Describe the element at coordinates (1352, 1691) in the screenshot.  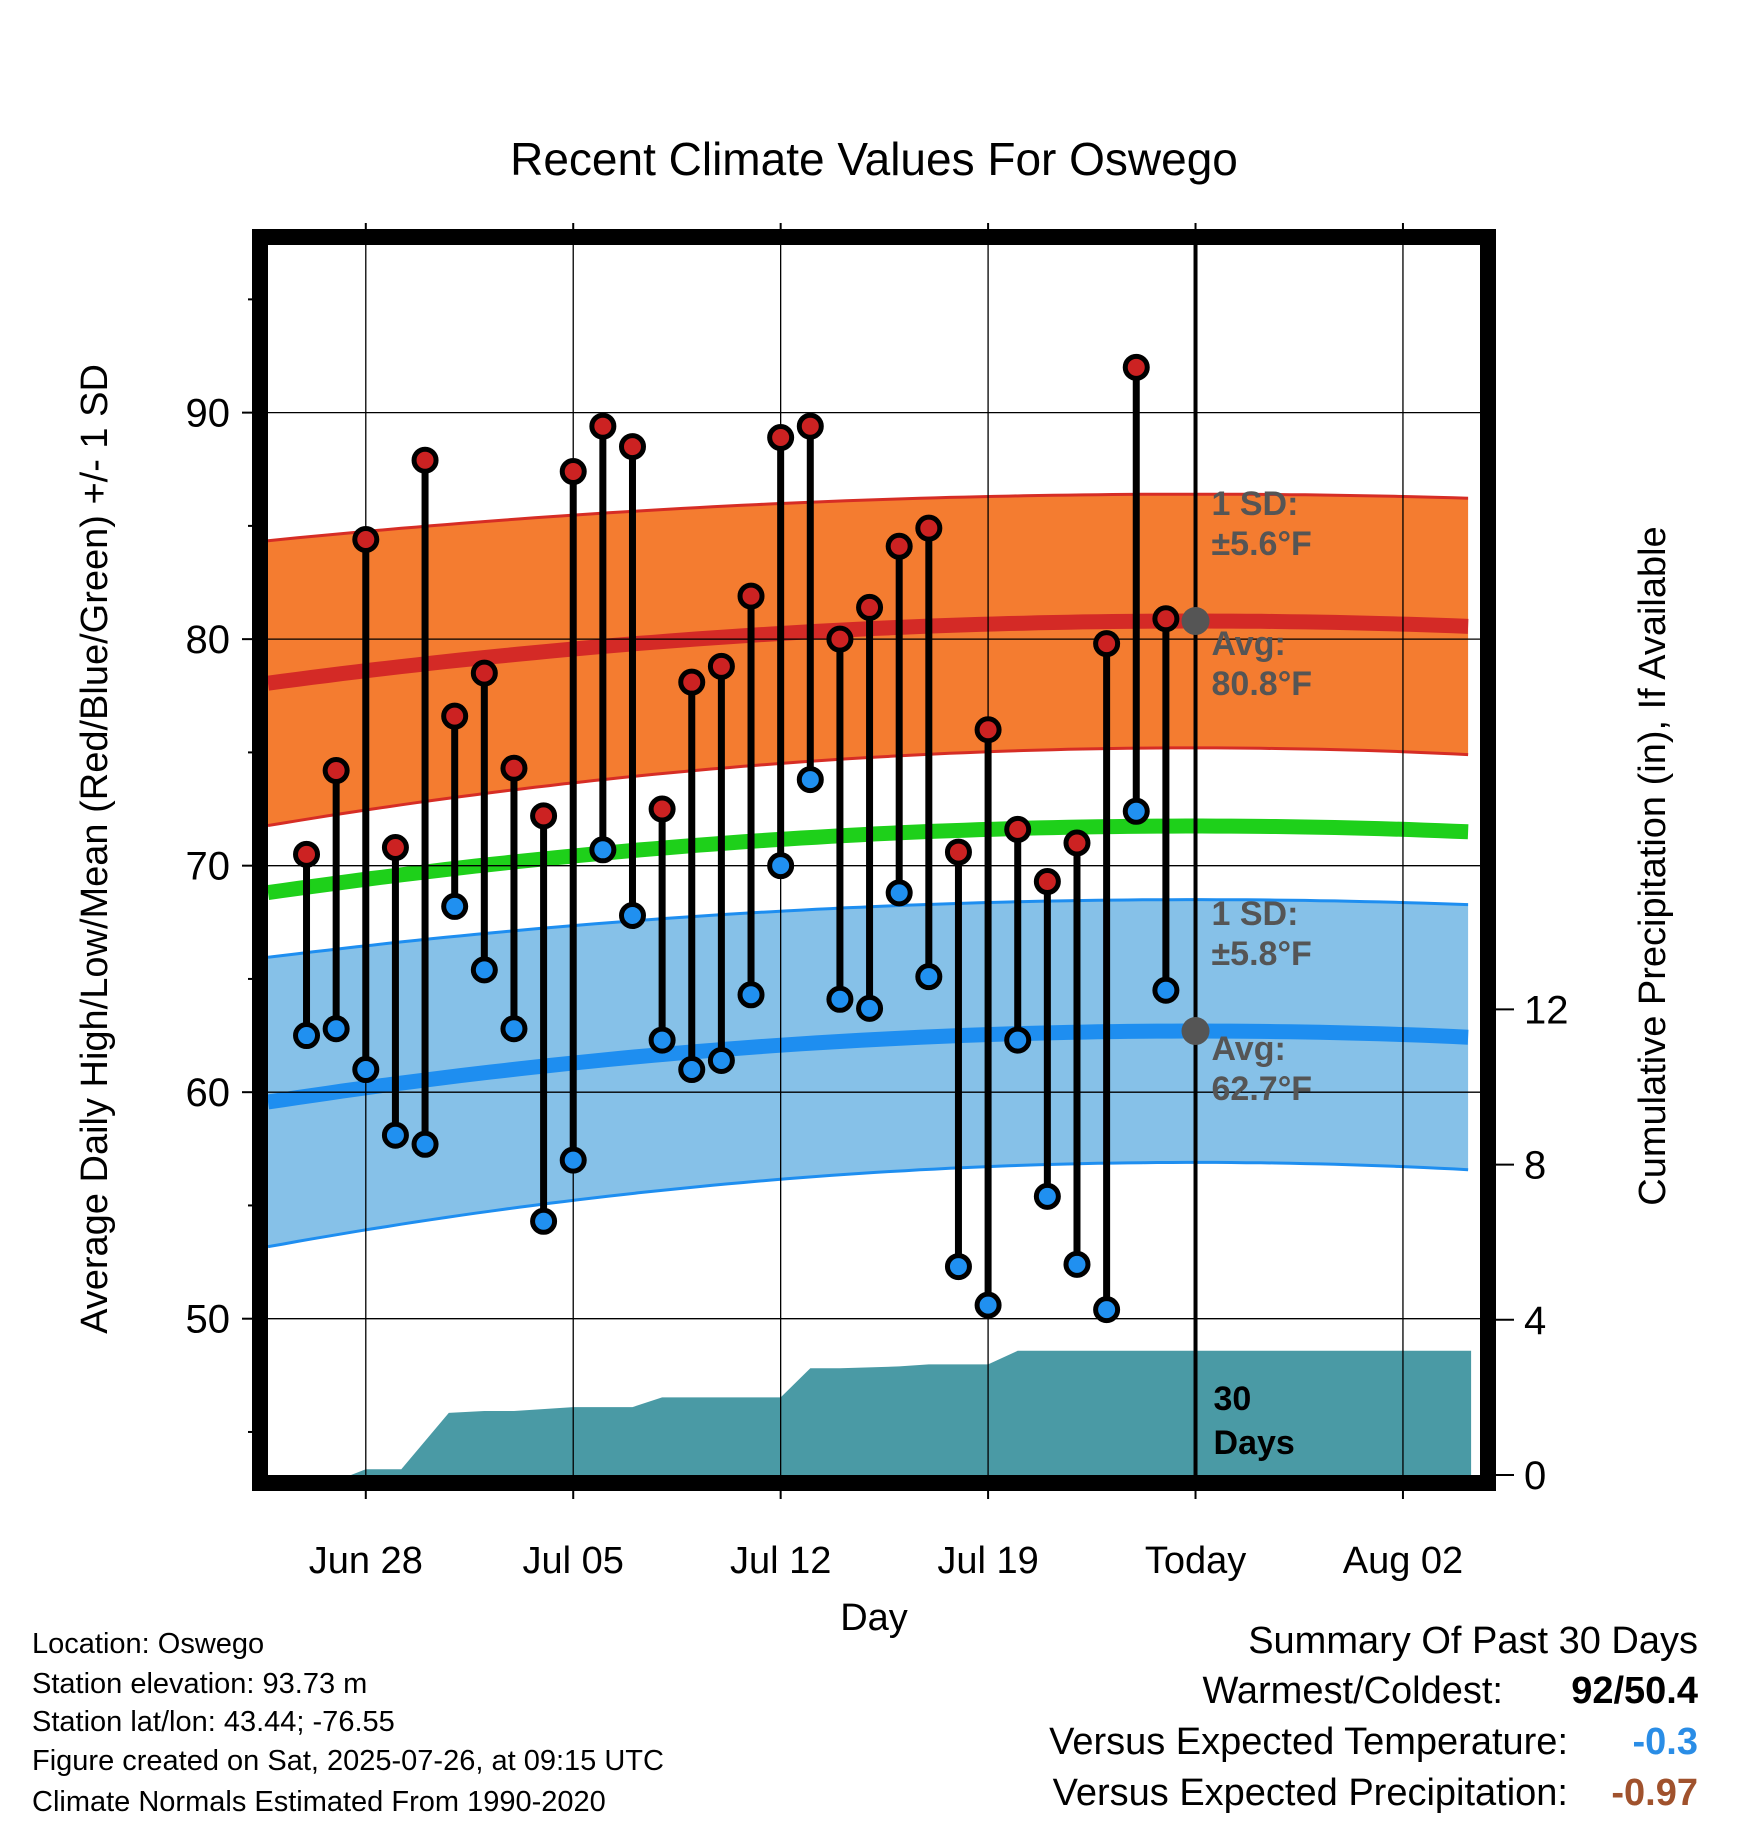
I see `warmest-label: Warmest/Coldest:` at that location.